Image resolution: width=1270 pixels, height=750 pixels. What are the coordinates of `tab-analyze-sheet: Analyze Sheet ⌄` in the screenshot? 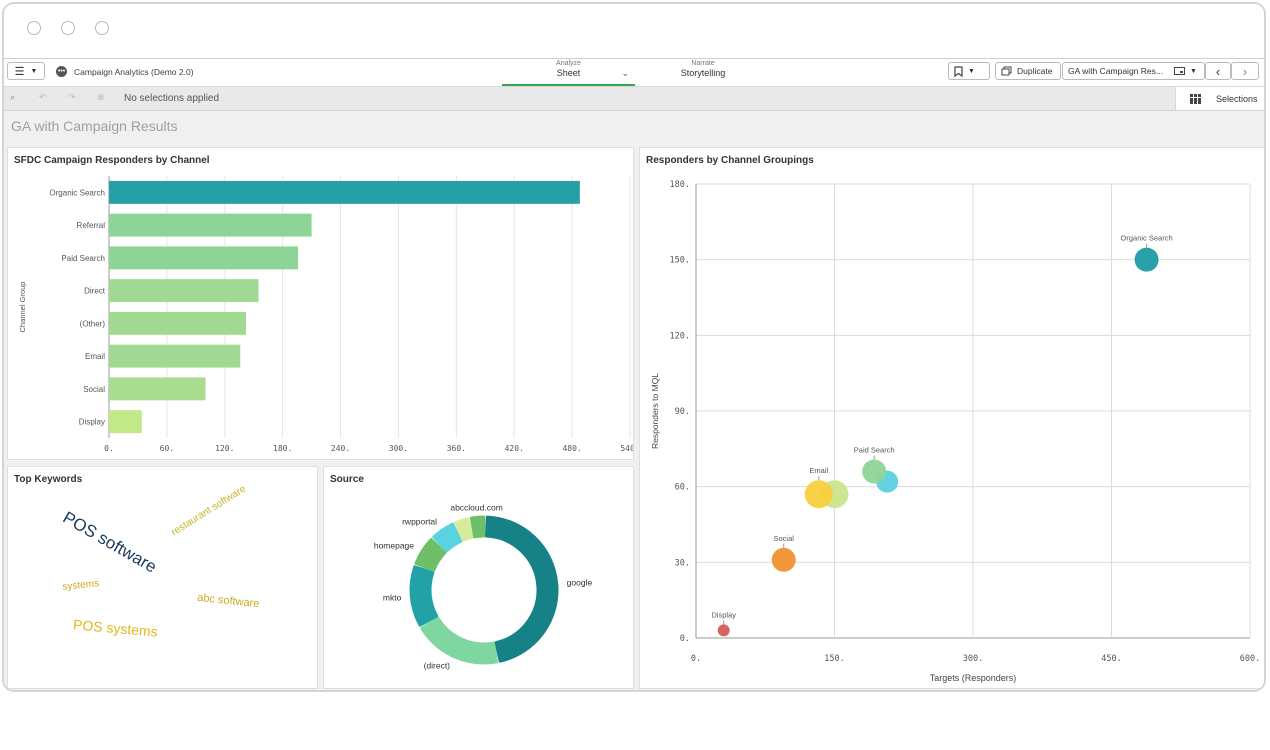 It's located at (568, 73).